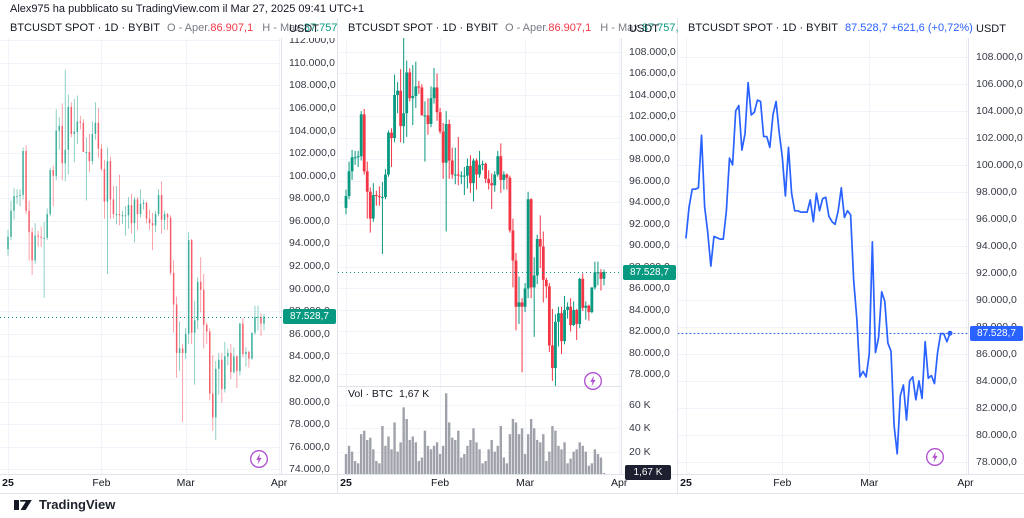 This screenshot has height=518, width=1024. I want to click on y-axis-label: 74.000,0, so click(309, 469).